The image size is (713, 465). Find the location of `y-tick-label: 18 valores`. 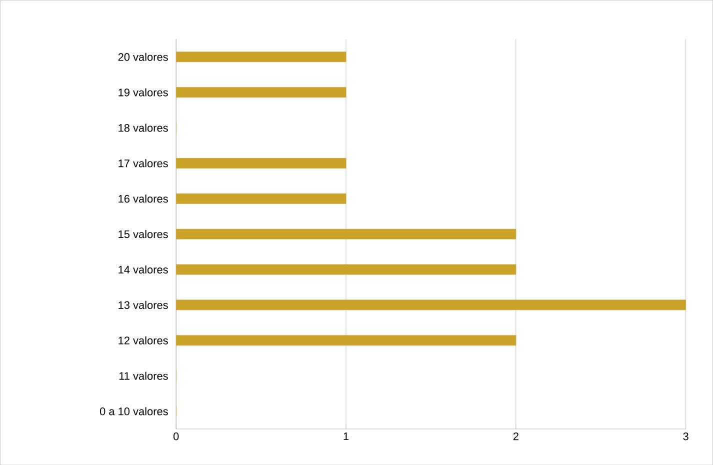

y-tick-label: 18 valores is located at coordinates (143, 128).